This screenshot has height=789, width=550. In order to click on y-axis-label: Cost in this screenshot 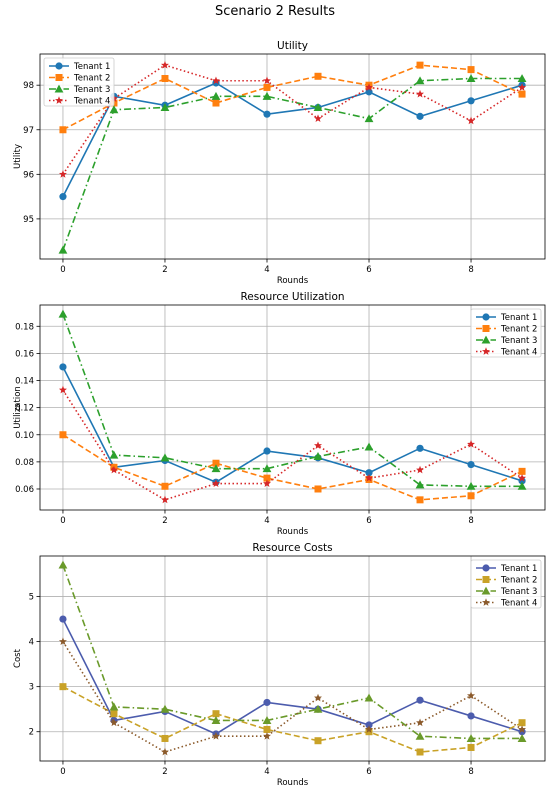, I will do `click(18, 658)`.